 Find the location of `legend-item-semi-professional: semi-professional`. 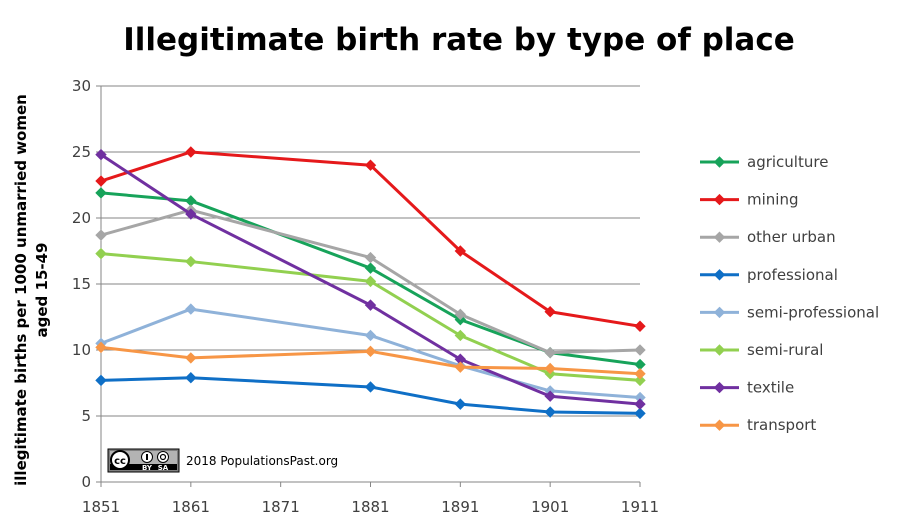

legend-item-semi-professional: semi-professional is located at coordinates (789, 312).